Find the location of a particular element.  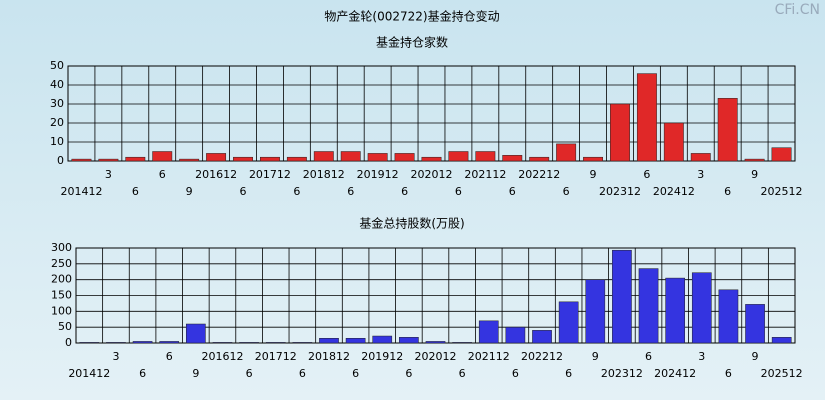

y-tick-label: 150 is located at coordinates (61, 295).